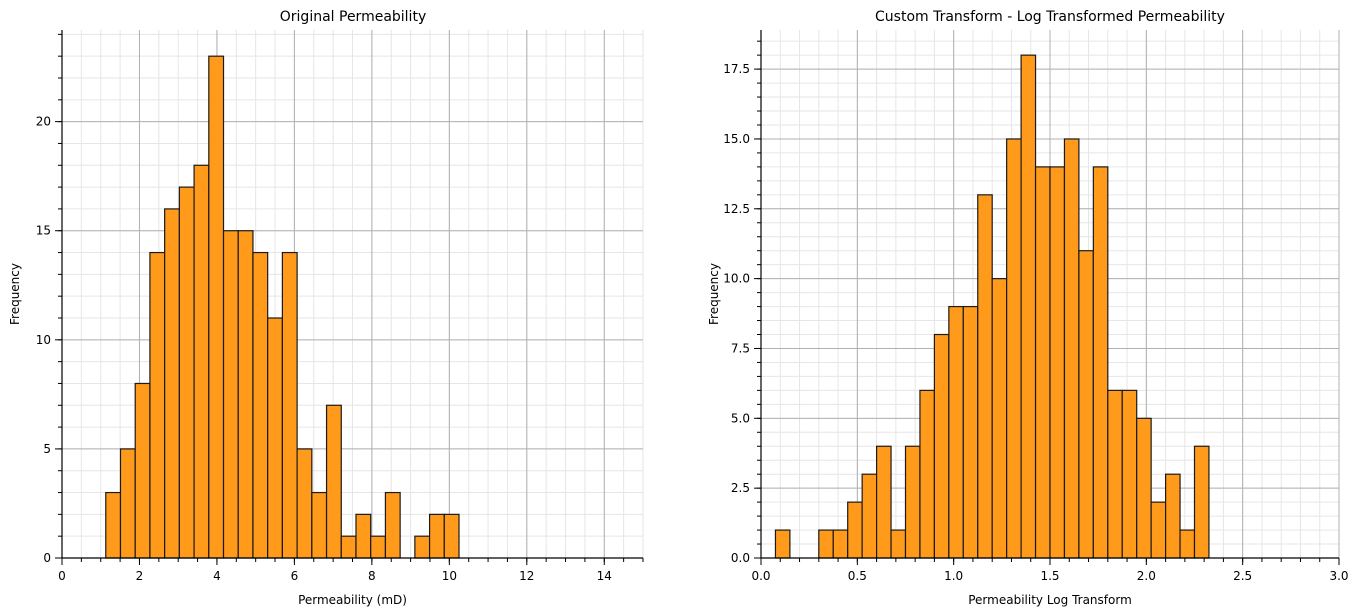  I want to click on right-y-tick-label: 12.5, so click(736, 209).